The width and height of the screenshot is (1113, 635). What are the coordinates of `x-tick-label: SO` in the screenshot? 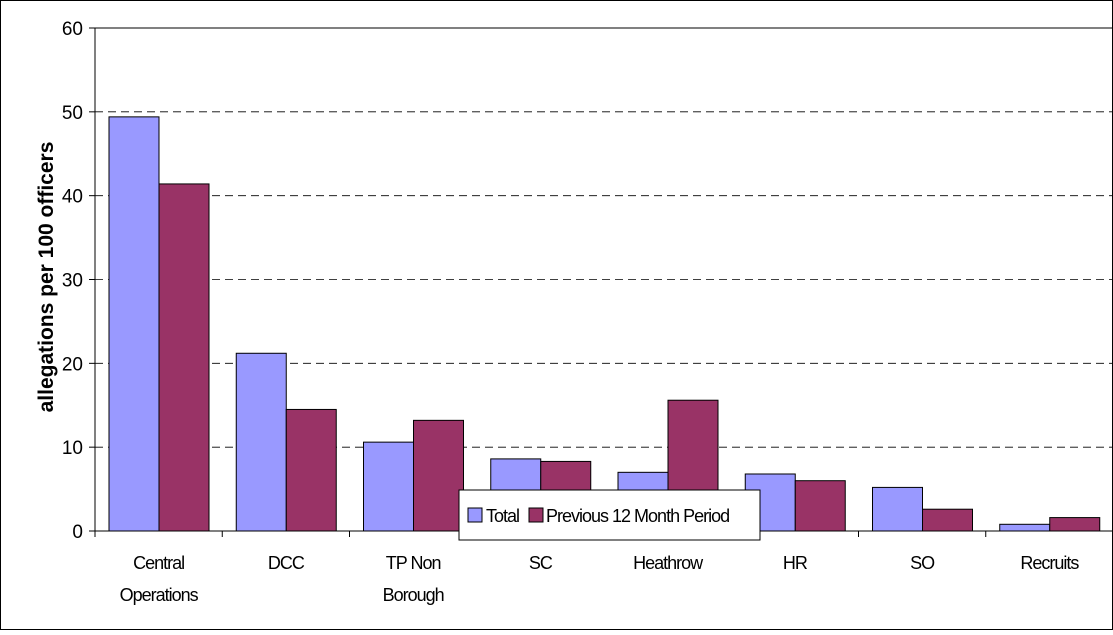 It's located at (922, 563).